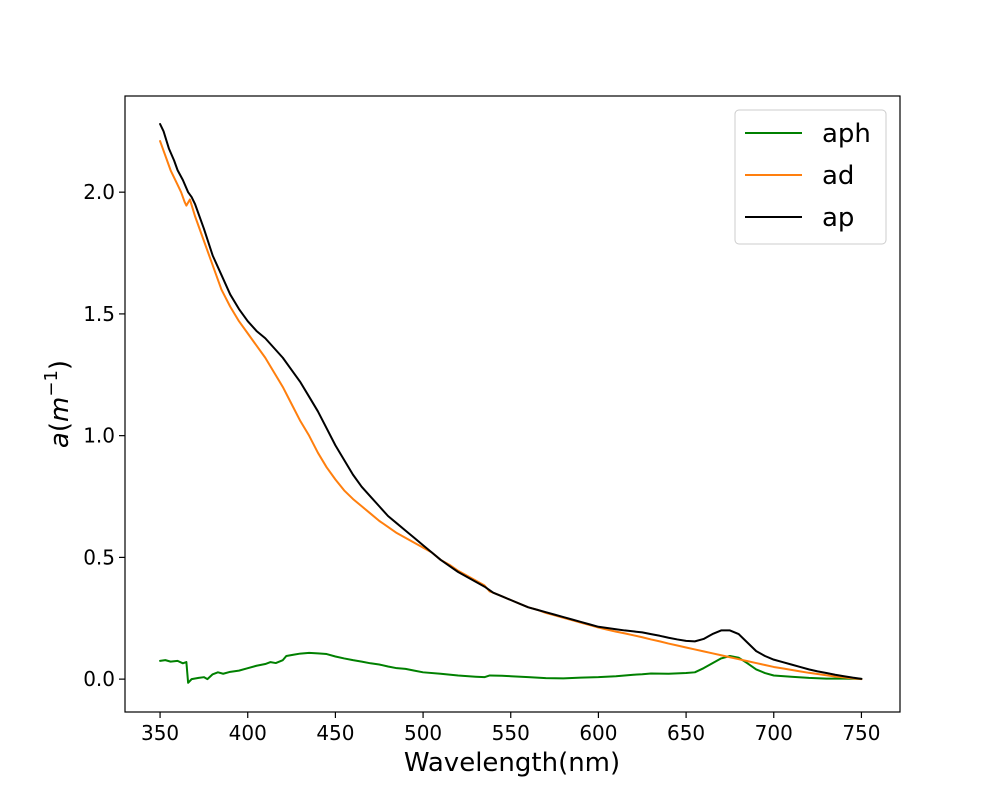  Describe the element at coordinates (99, 436) in the screenshot. I see `y-tick-label: 1.0` at that location.